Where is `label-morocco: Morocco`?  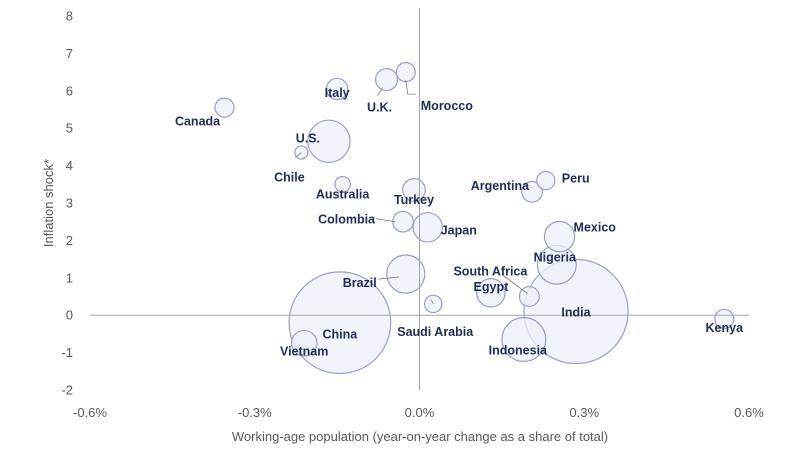 label-morocco: Morocco is located at coordinates (447, 106).